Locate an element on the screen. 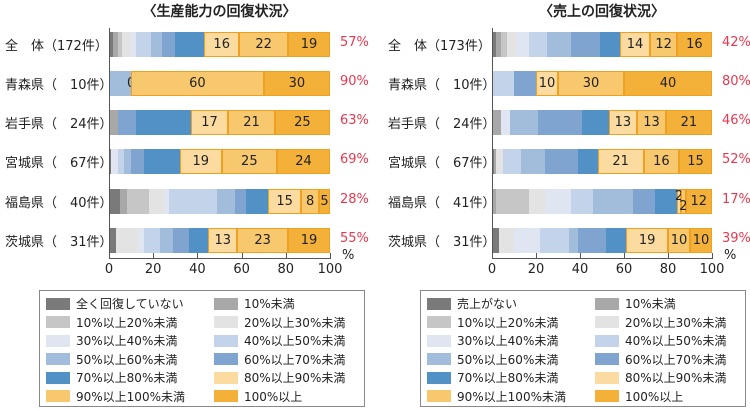  legend-item: 10%以上20%未満 is located at coordinates (111, 322).